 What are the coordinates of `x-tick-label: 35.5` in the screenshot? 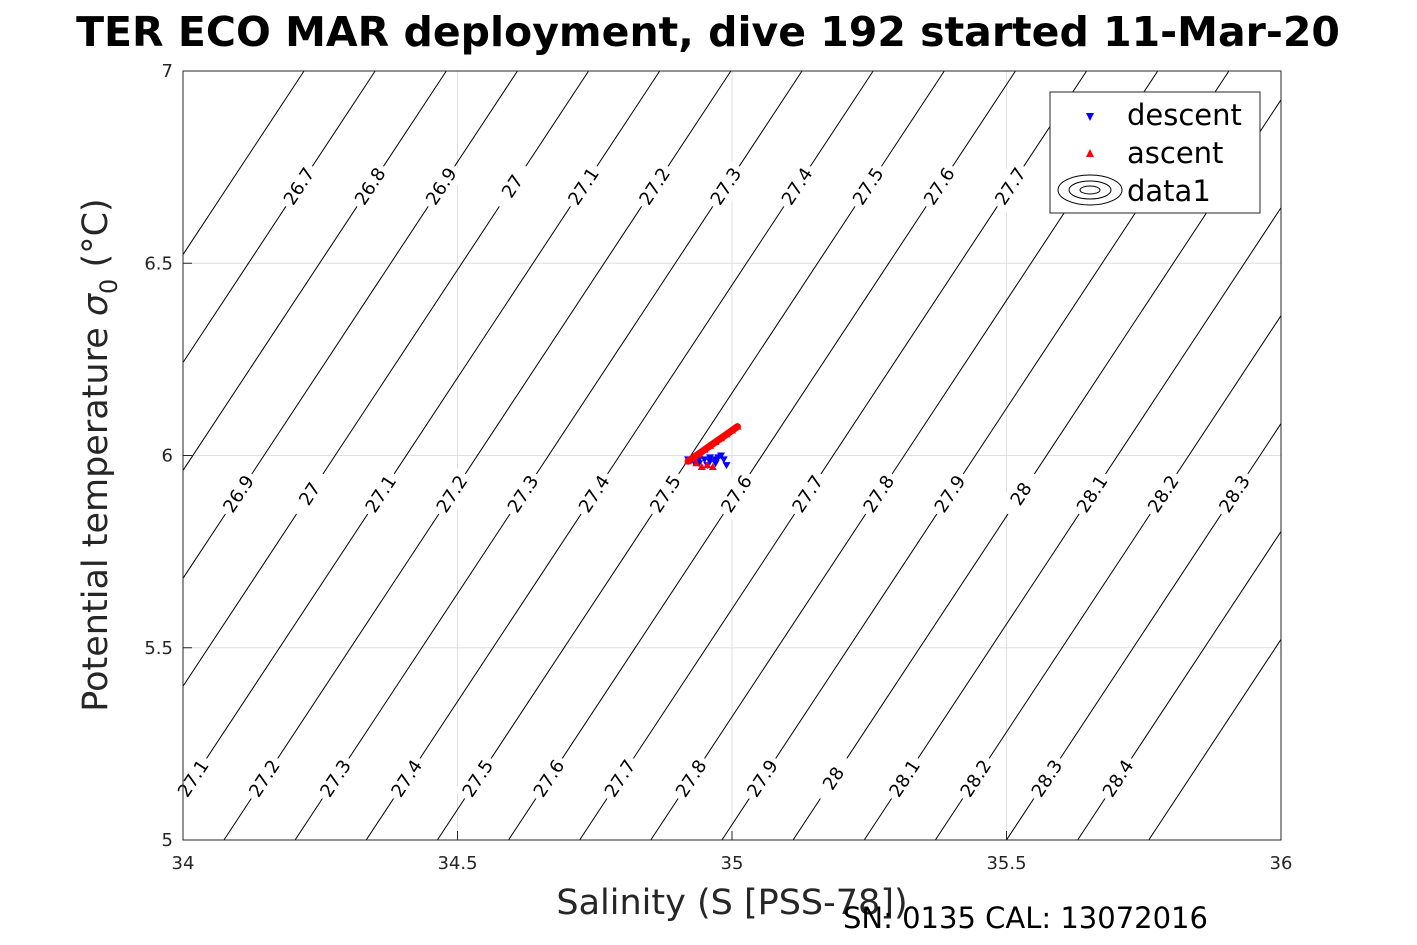 It's located at (1006, 863).